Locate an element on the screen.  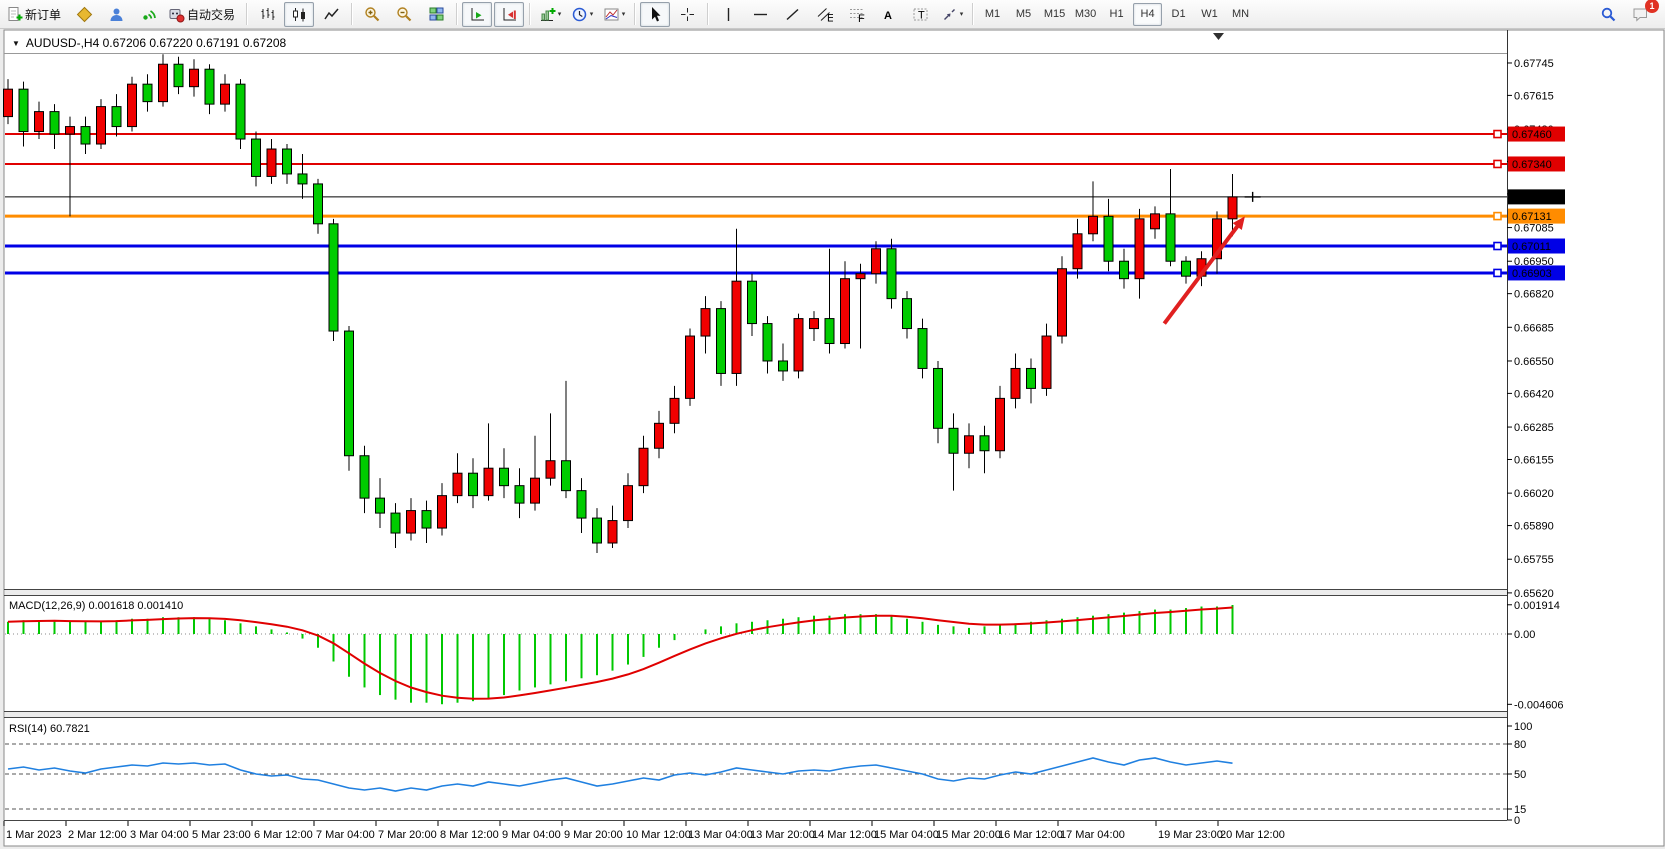
tile-icon is located at coordinates (436, 14).